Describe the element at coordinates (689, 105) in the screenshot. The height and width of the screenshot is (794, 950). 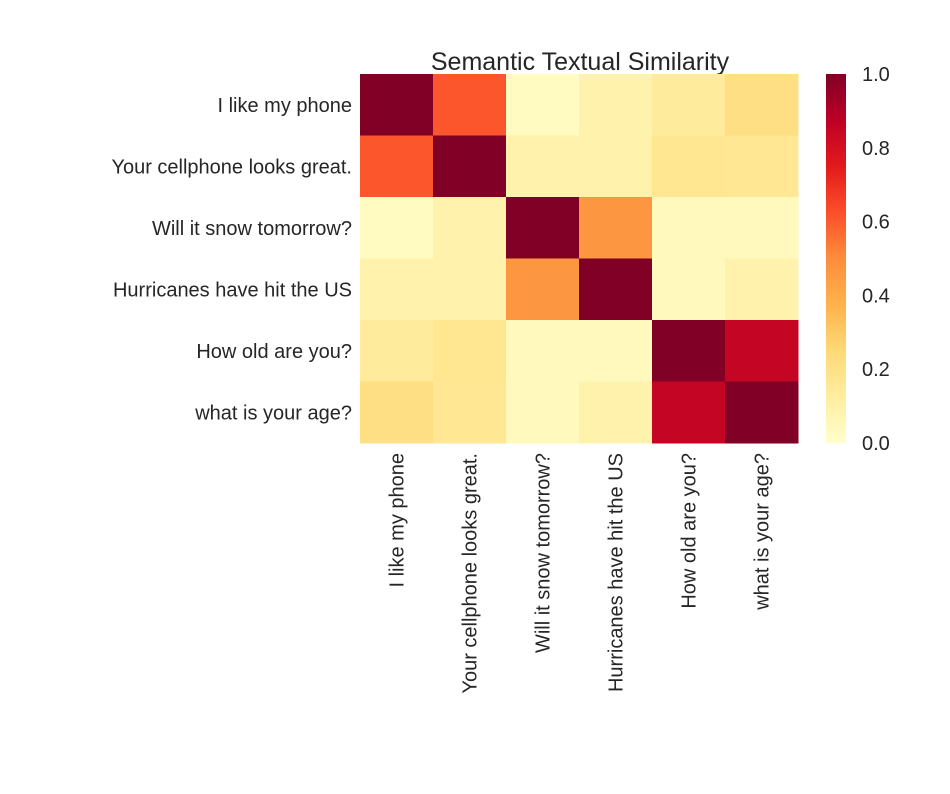
I see `heatmap-cell-r0-c4` at that location.